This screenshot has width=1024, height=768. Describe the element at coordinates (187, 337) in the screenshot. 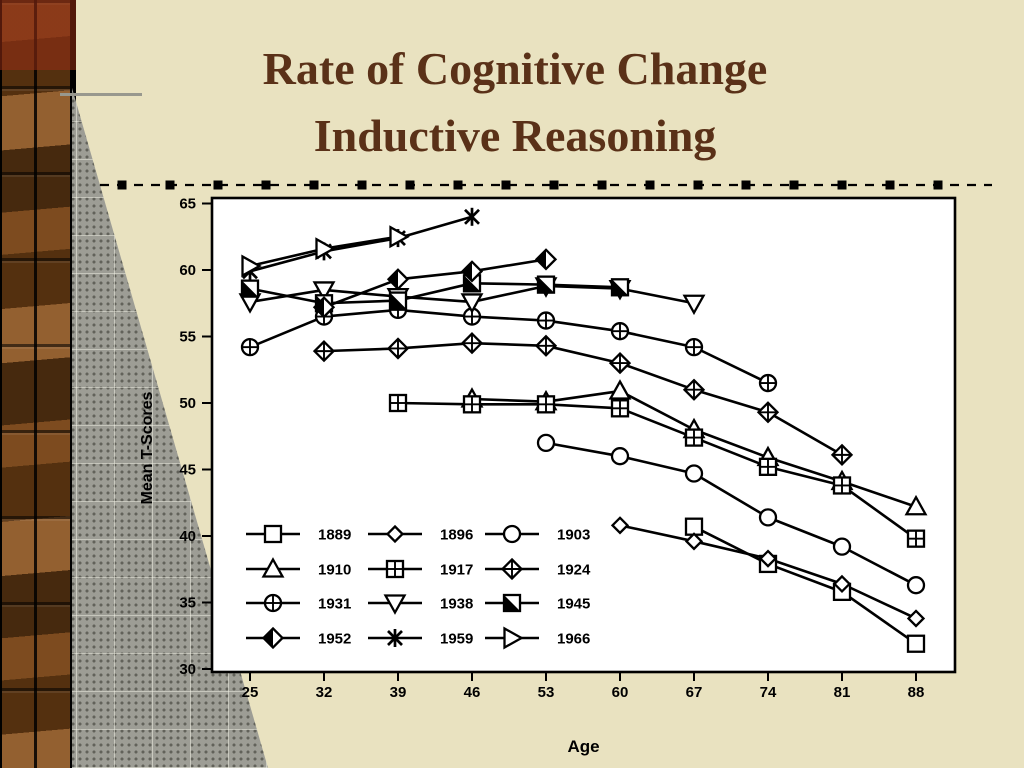

I see `y-tick-label: 55` at that location.